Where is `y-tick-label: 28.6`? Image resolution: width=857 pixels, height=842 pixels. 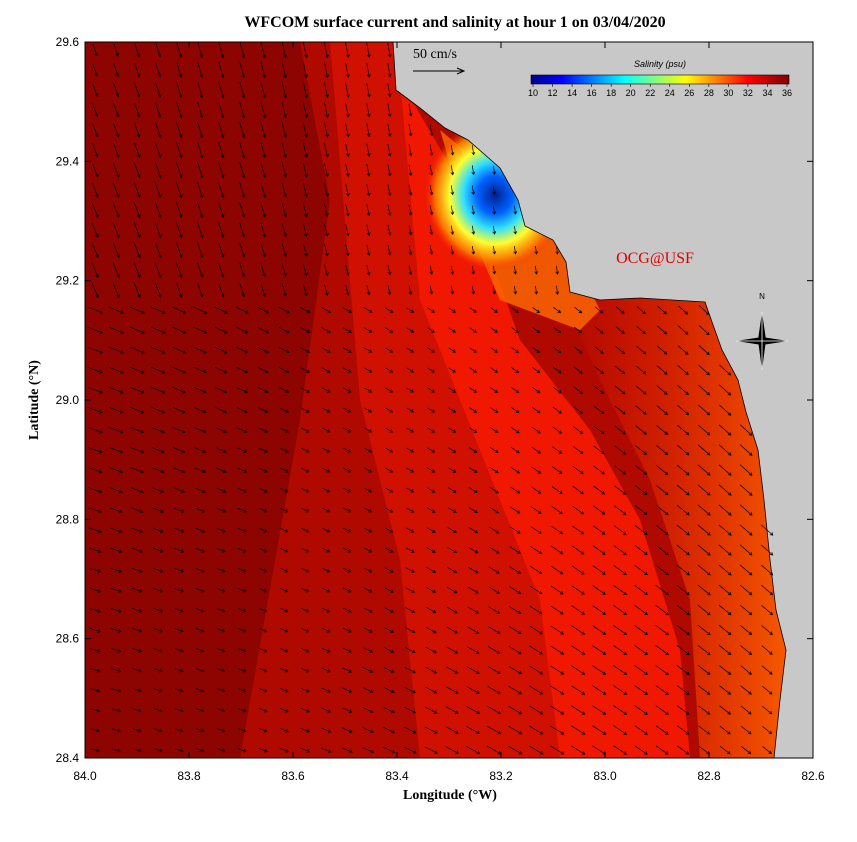
y-tick-label: 28.6 is located at coordinates (68, 639).